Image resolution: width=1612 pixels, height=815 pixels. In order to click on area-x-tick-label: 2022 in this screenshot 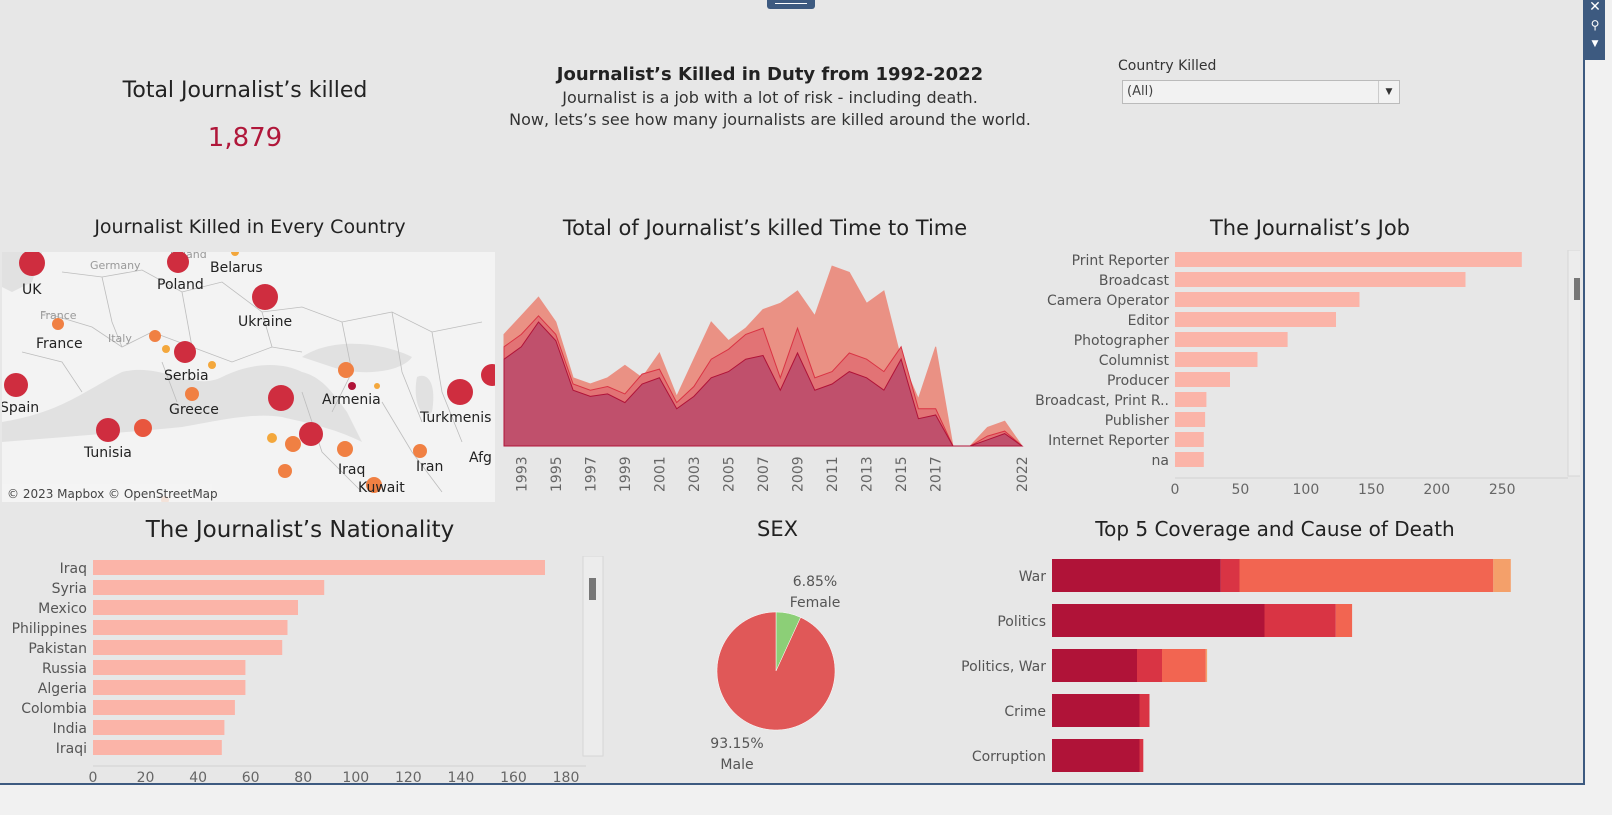, I will do `click(1023, 474)`.